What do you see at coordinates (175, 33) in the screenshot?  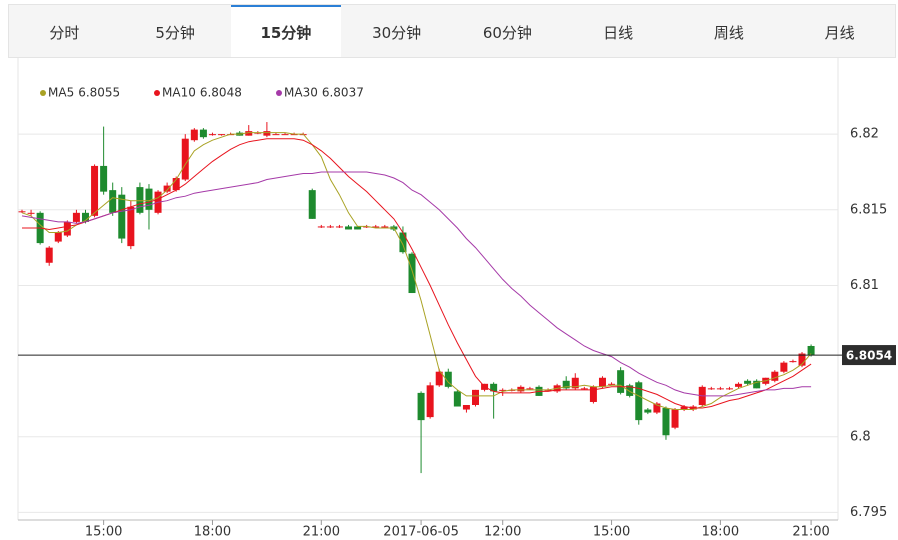 I see `tab: 5分钟` at bounding box center [175, 33].